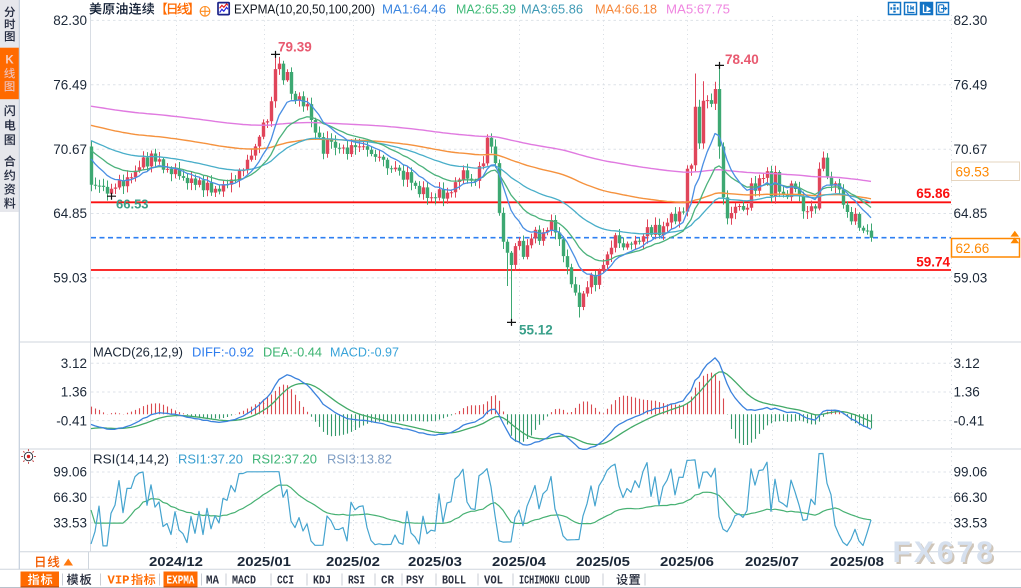 The image size is (1021, 588). Describe the element at coordinates (176, 561) in the screenshot. I see `svg-text: 2024/12` at that location.